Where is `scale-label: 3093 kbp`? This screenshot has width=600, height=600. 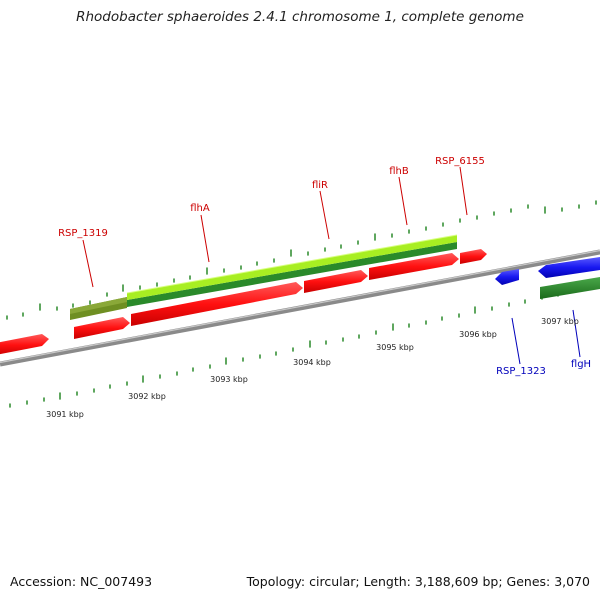
scale-label: 3093 kbp is located at coordinates (229, 379).